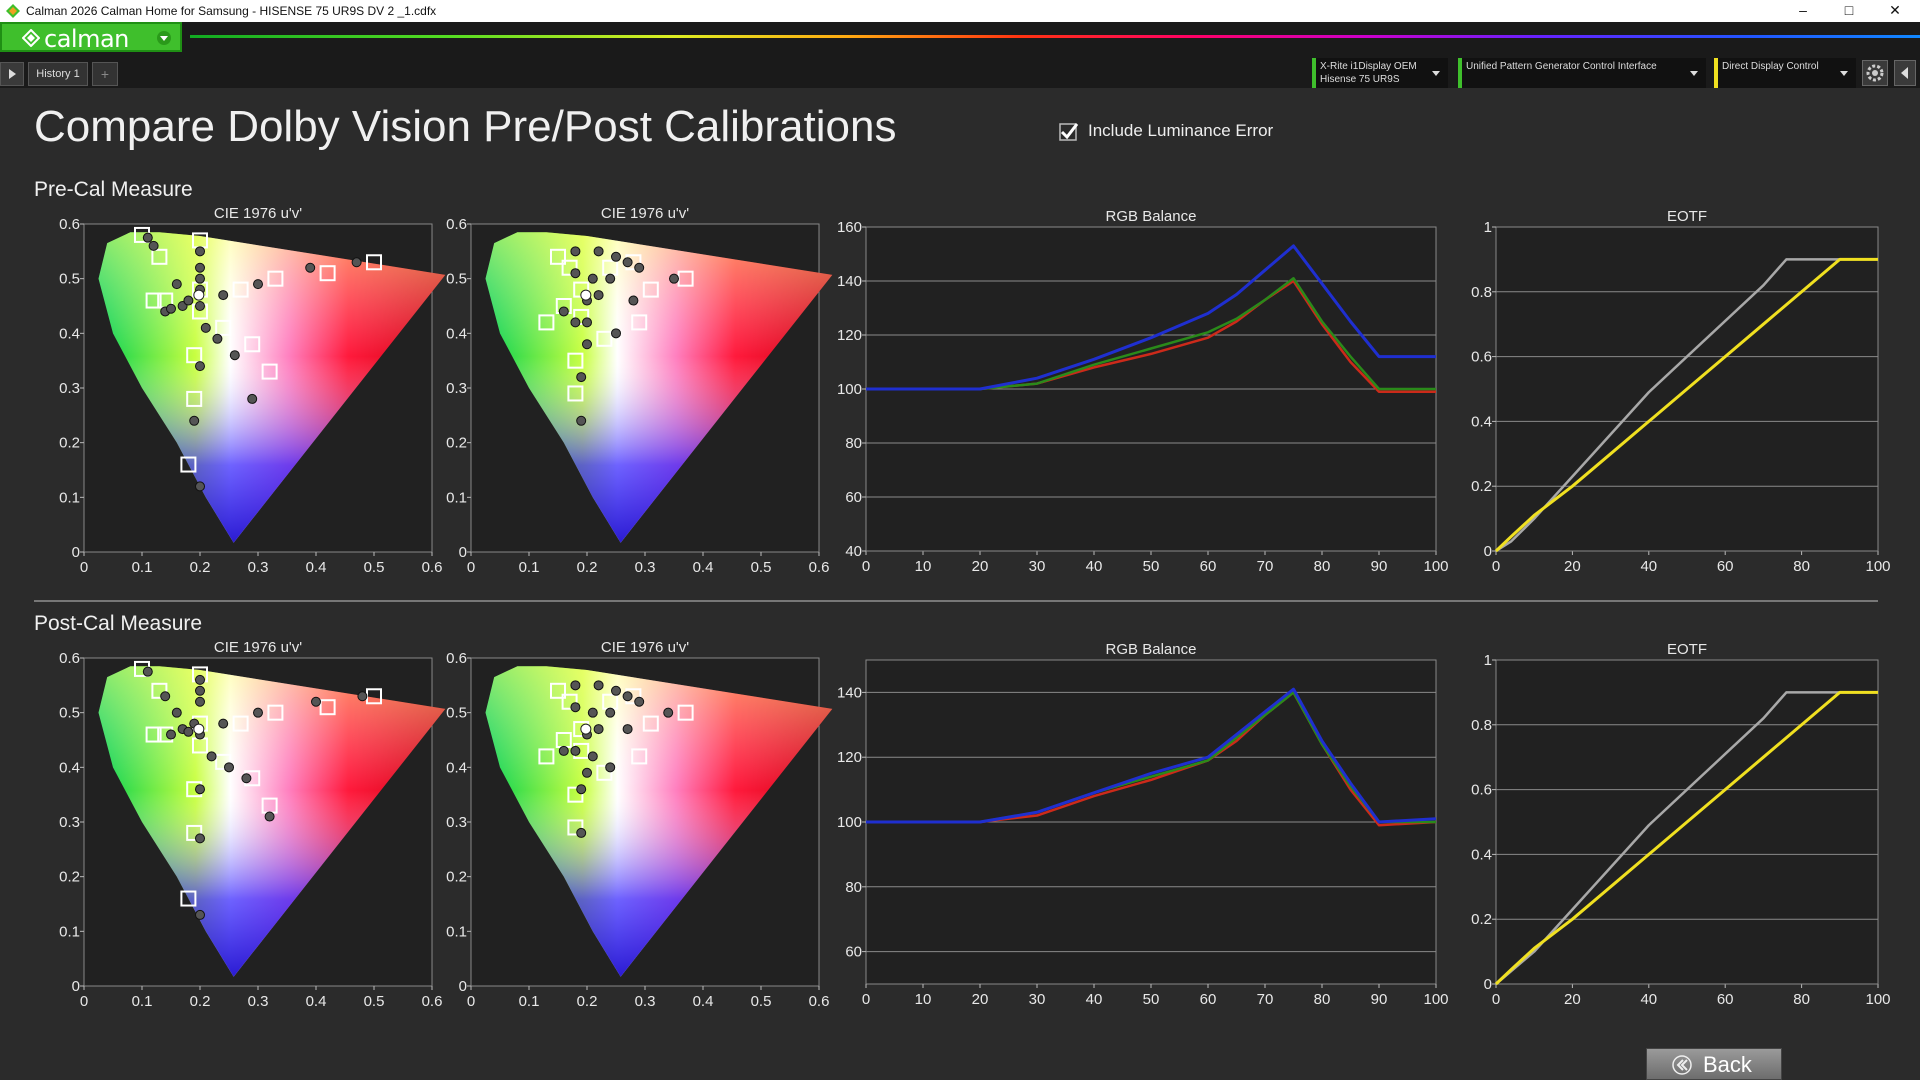  What do you see at coordinates (1849, 10) in the screenshot?
I see `maximize-button: □` at bounding box center [1849, 10].